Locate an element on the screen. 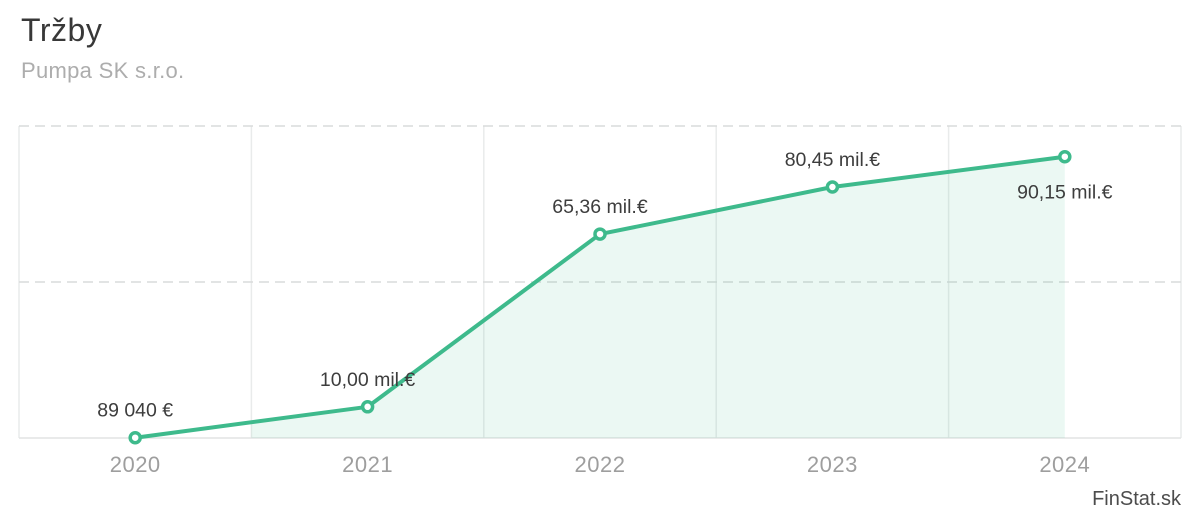 The height and width of the screenshot is (520, 1200). x-axis-label-2022: 2022 is located at coordinates (600, 464).